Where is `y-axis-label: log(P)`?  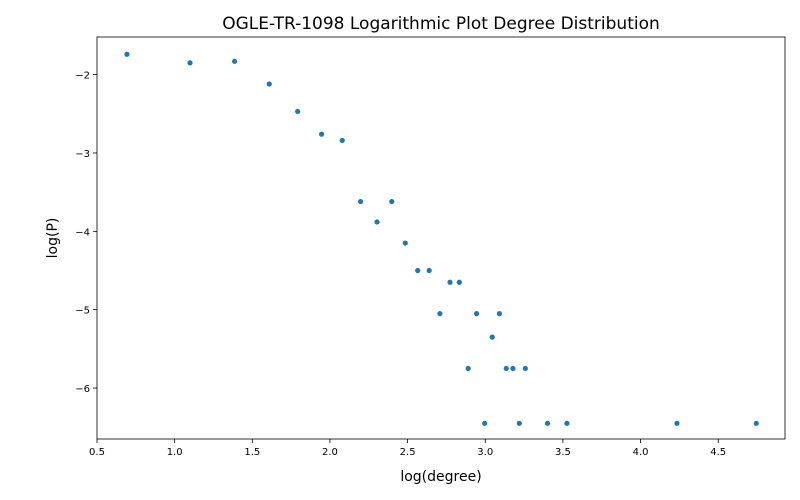 y-axis-label: log(P) is located at coordinates (53, 238).